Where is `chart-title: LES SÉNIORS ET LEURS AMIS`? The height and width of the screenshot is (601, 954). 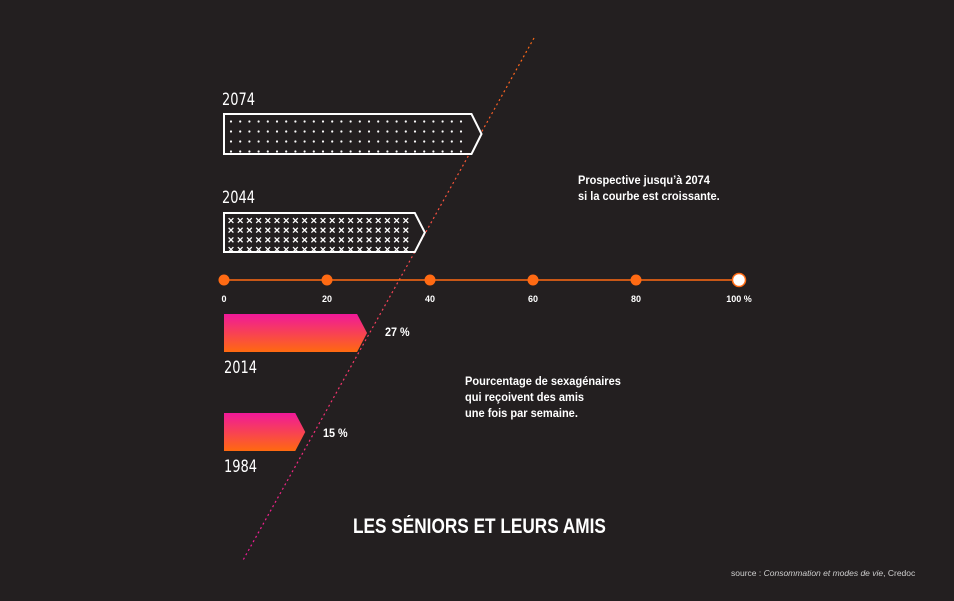
chart-title: LES SÉNIORS ET LEURS AMIS is located at coordinates (479, 526).